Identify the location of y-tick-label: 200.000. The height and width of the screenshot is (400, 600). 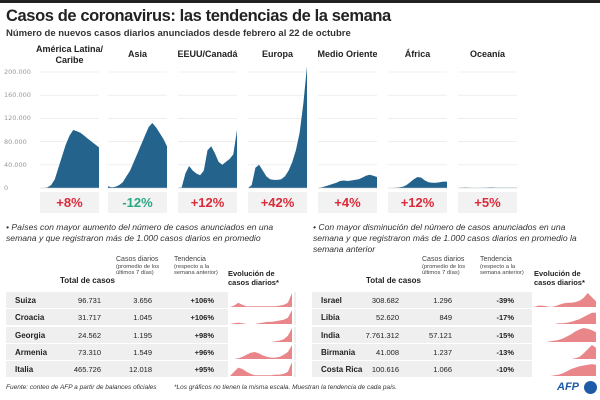
(17, 72).